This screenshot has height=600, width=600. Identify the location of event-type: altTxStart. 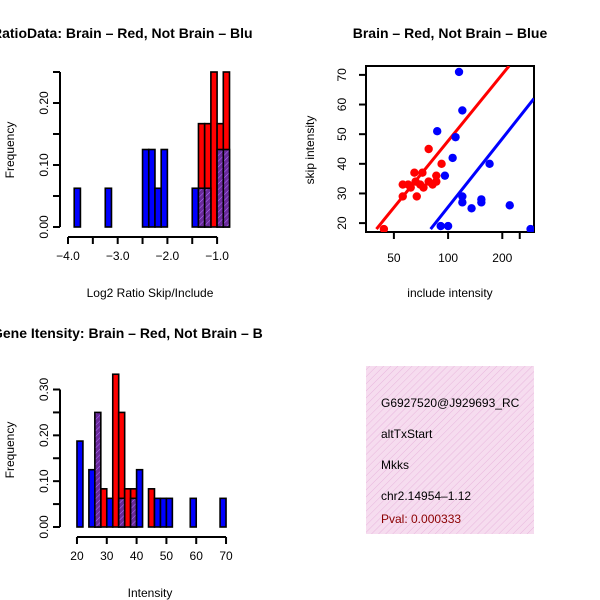
(407, 434).